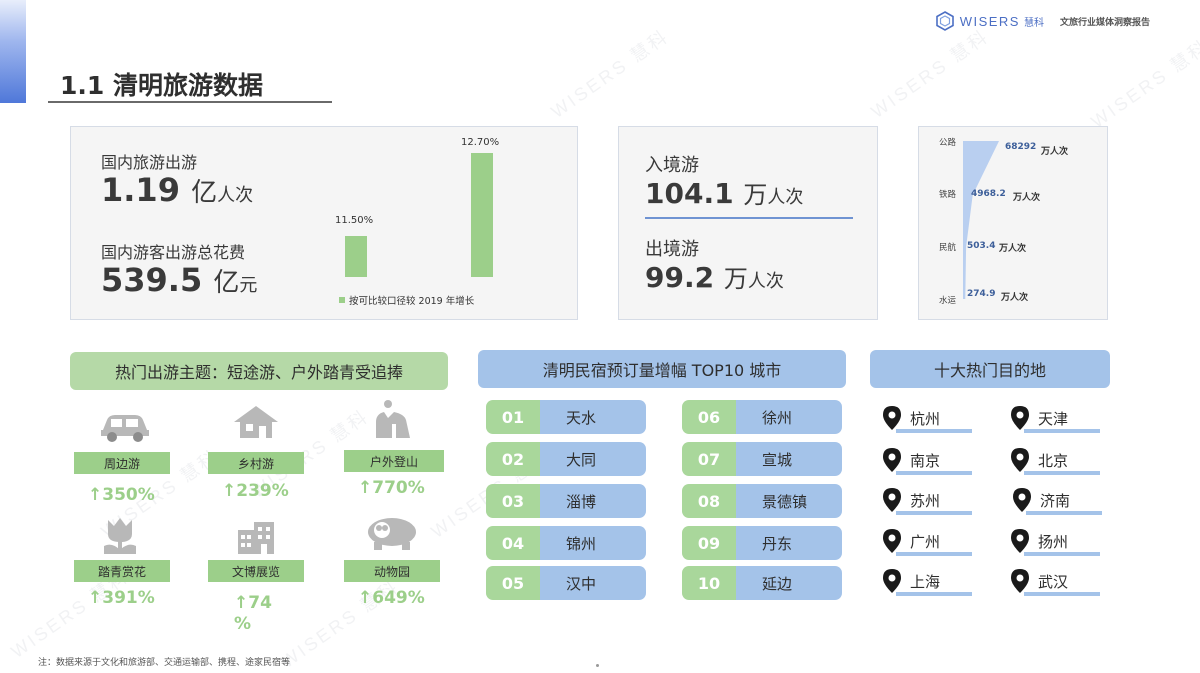 Image resolution: width=1200 pixels, height=673 pixels. Describe the element at coordinates (749, 218) in the screenshot. I see `card-divider` at that location.